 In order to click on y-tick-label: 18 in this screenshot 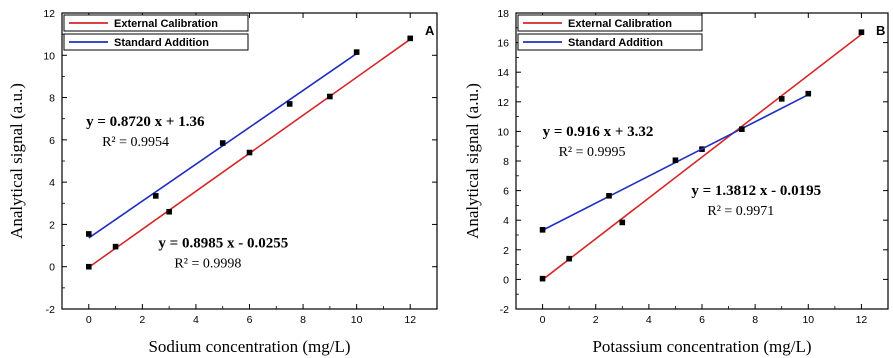, I will do `click(503, 14)`.